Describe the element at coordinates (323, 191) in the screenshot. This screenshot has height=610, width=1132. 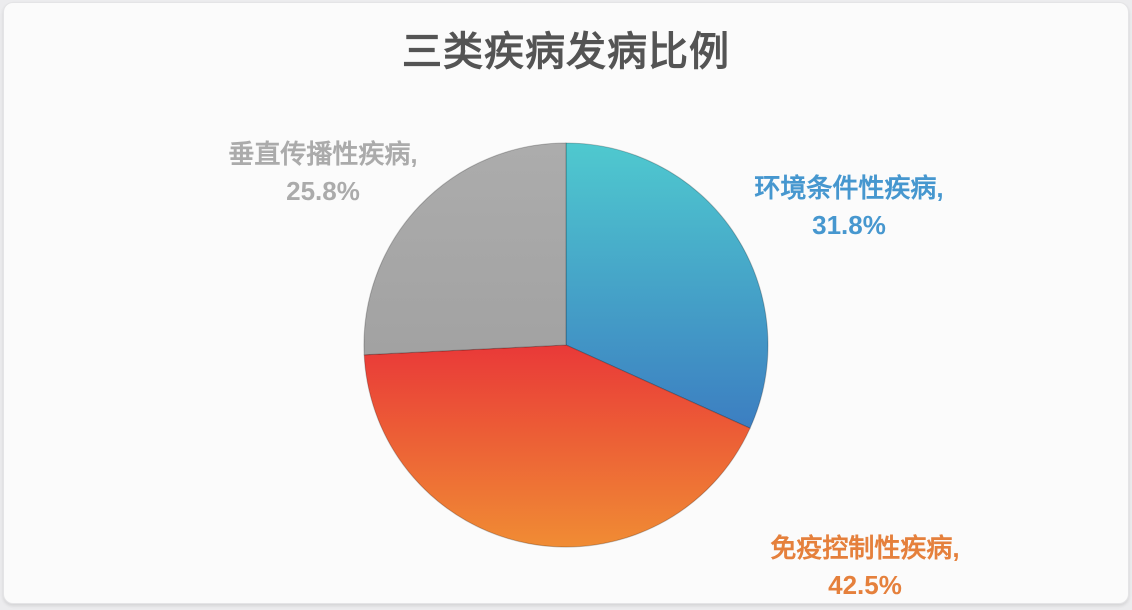
I see `pie-label-value: 25.8%` at that location.